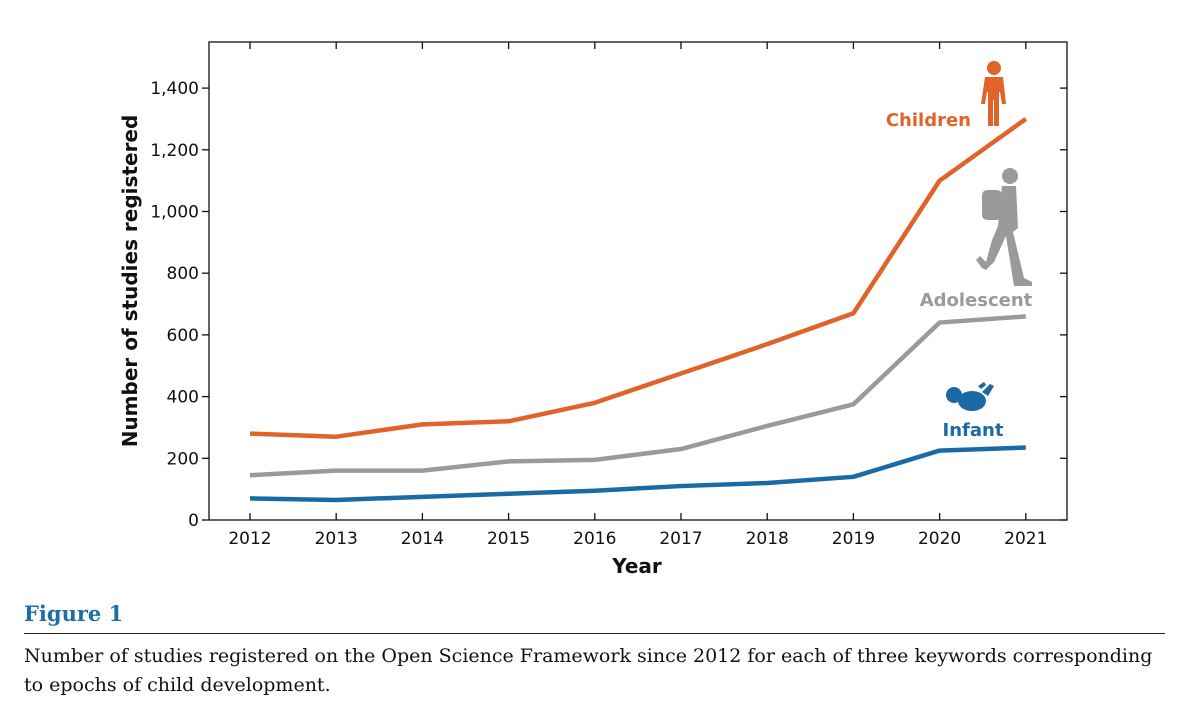 Image resolution: width=1193 pixels, height=709 pixels. What do you see at coordinates (174, 151) in the screenshot?
I see `y-tick-label: 1,200` at bounding box center [174, 151].